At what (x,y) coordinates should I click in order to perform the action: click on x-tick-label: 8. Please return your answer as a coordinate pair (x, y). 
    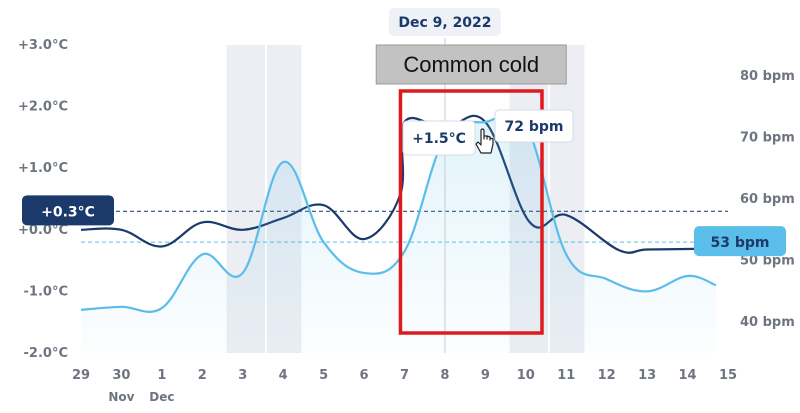
    Looking at the image, I should click on (444, 375).